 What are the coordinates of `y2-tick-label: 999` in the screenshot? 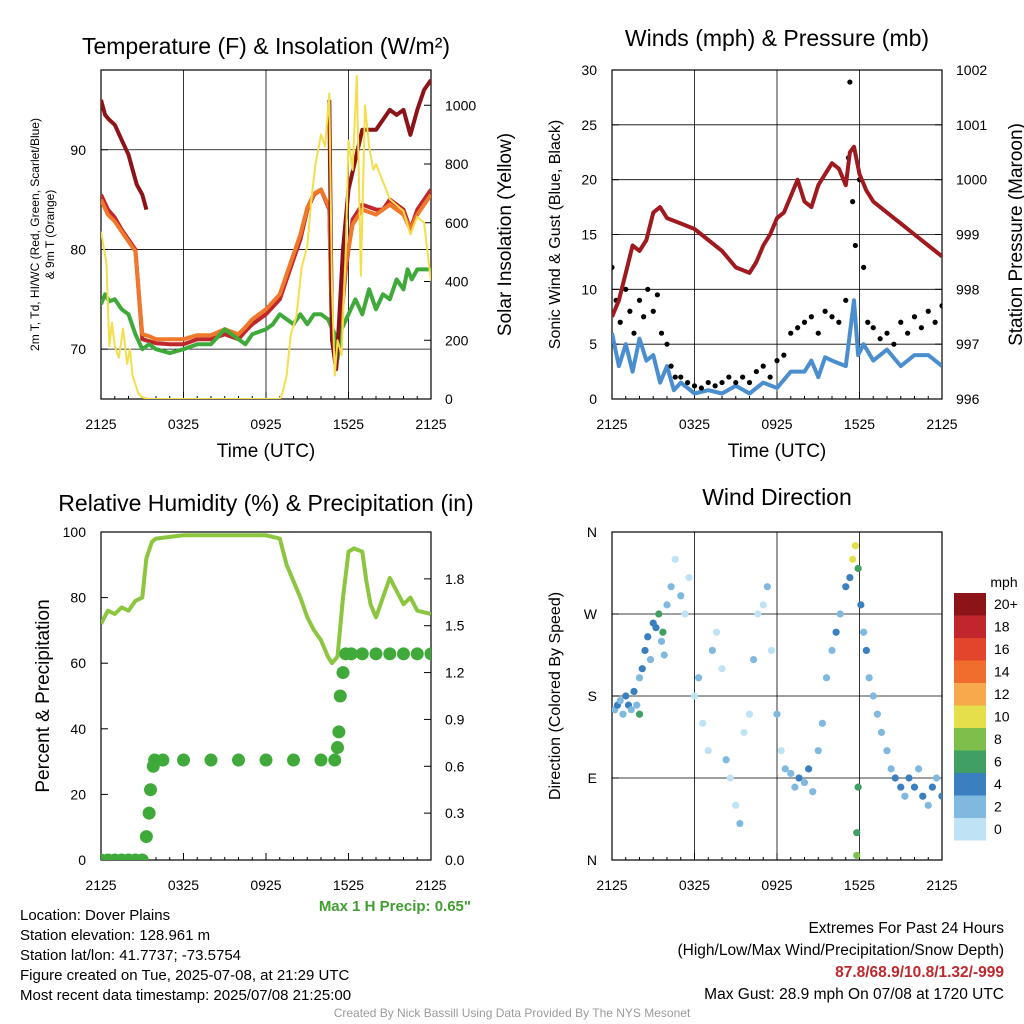 It's located at (968, 235).